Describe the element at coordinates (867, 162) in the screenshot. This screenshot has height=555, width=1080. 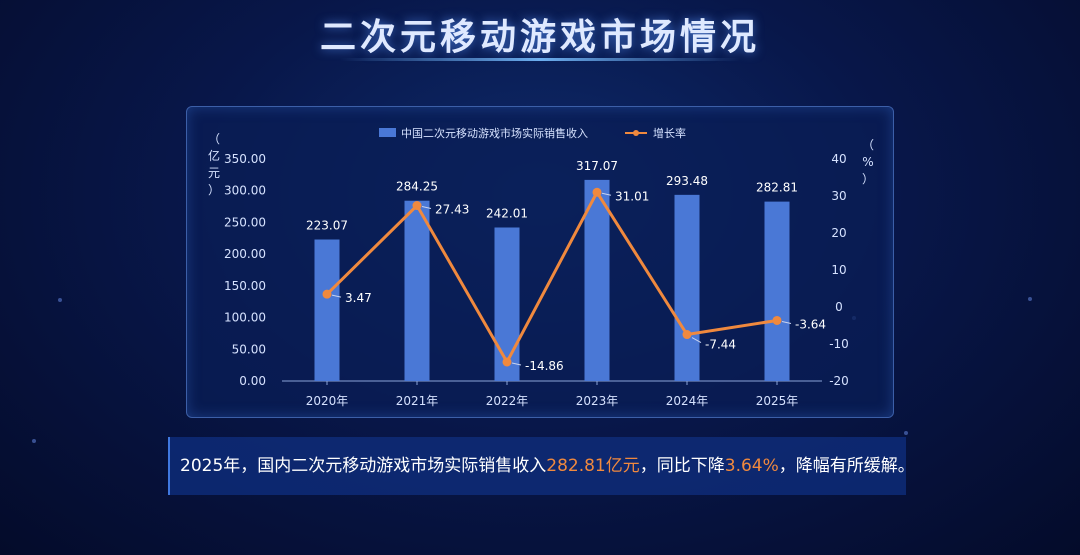
I see `y-right-axis-label-char: %` at that location.